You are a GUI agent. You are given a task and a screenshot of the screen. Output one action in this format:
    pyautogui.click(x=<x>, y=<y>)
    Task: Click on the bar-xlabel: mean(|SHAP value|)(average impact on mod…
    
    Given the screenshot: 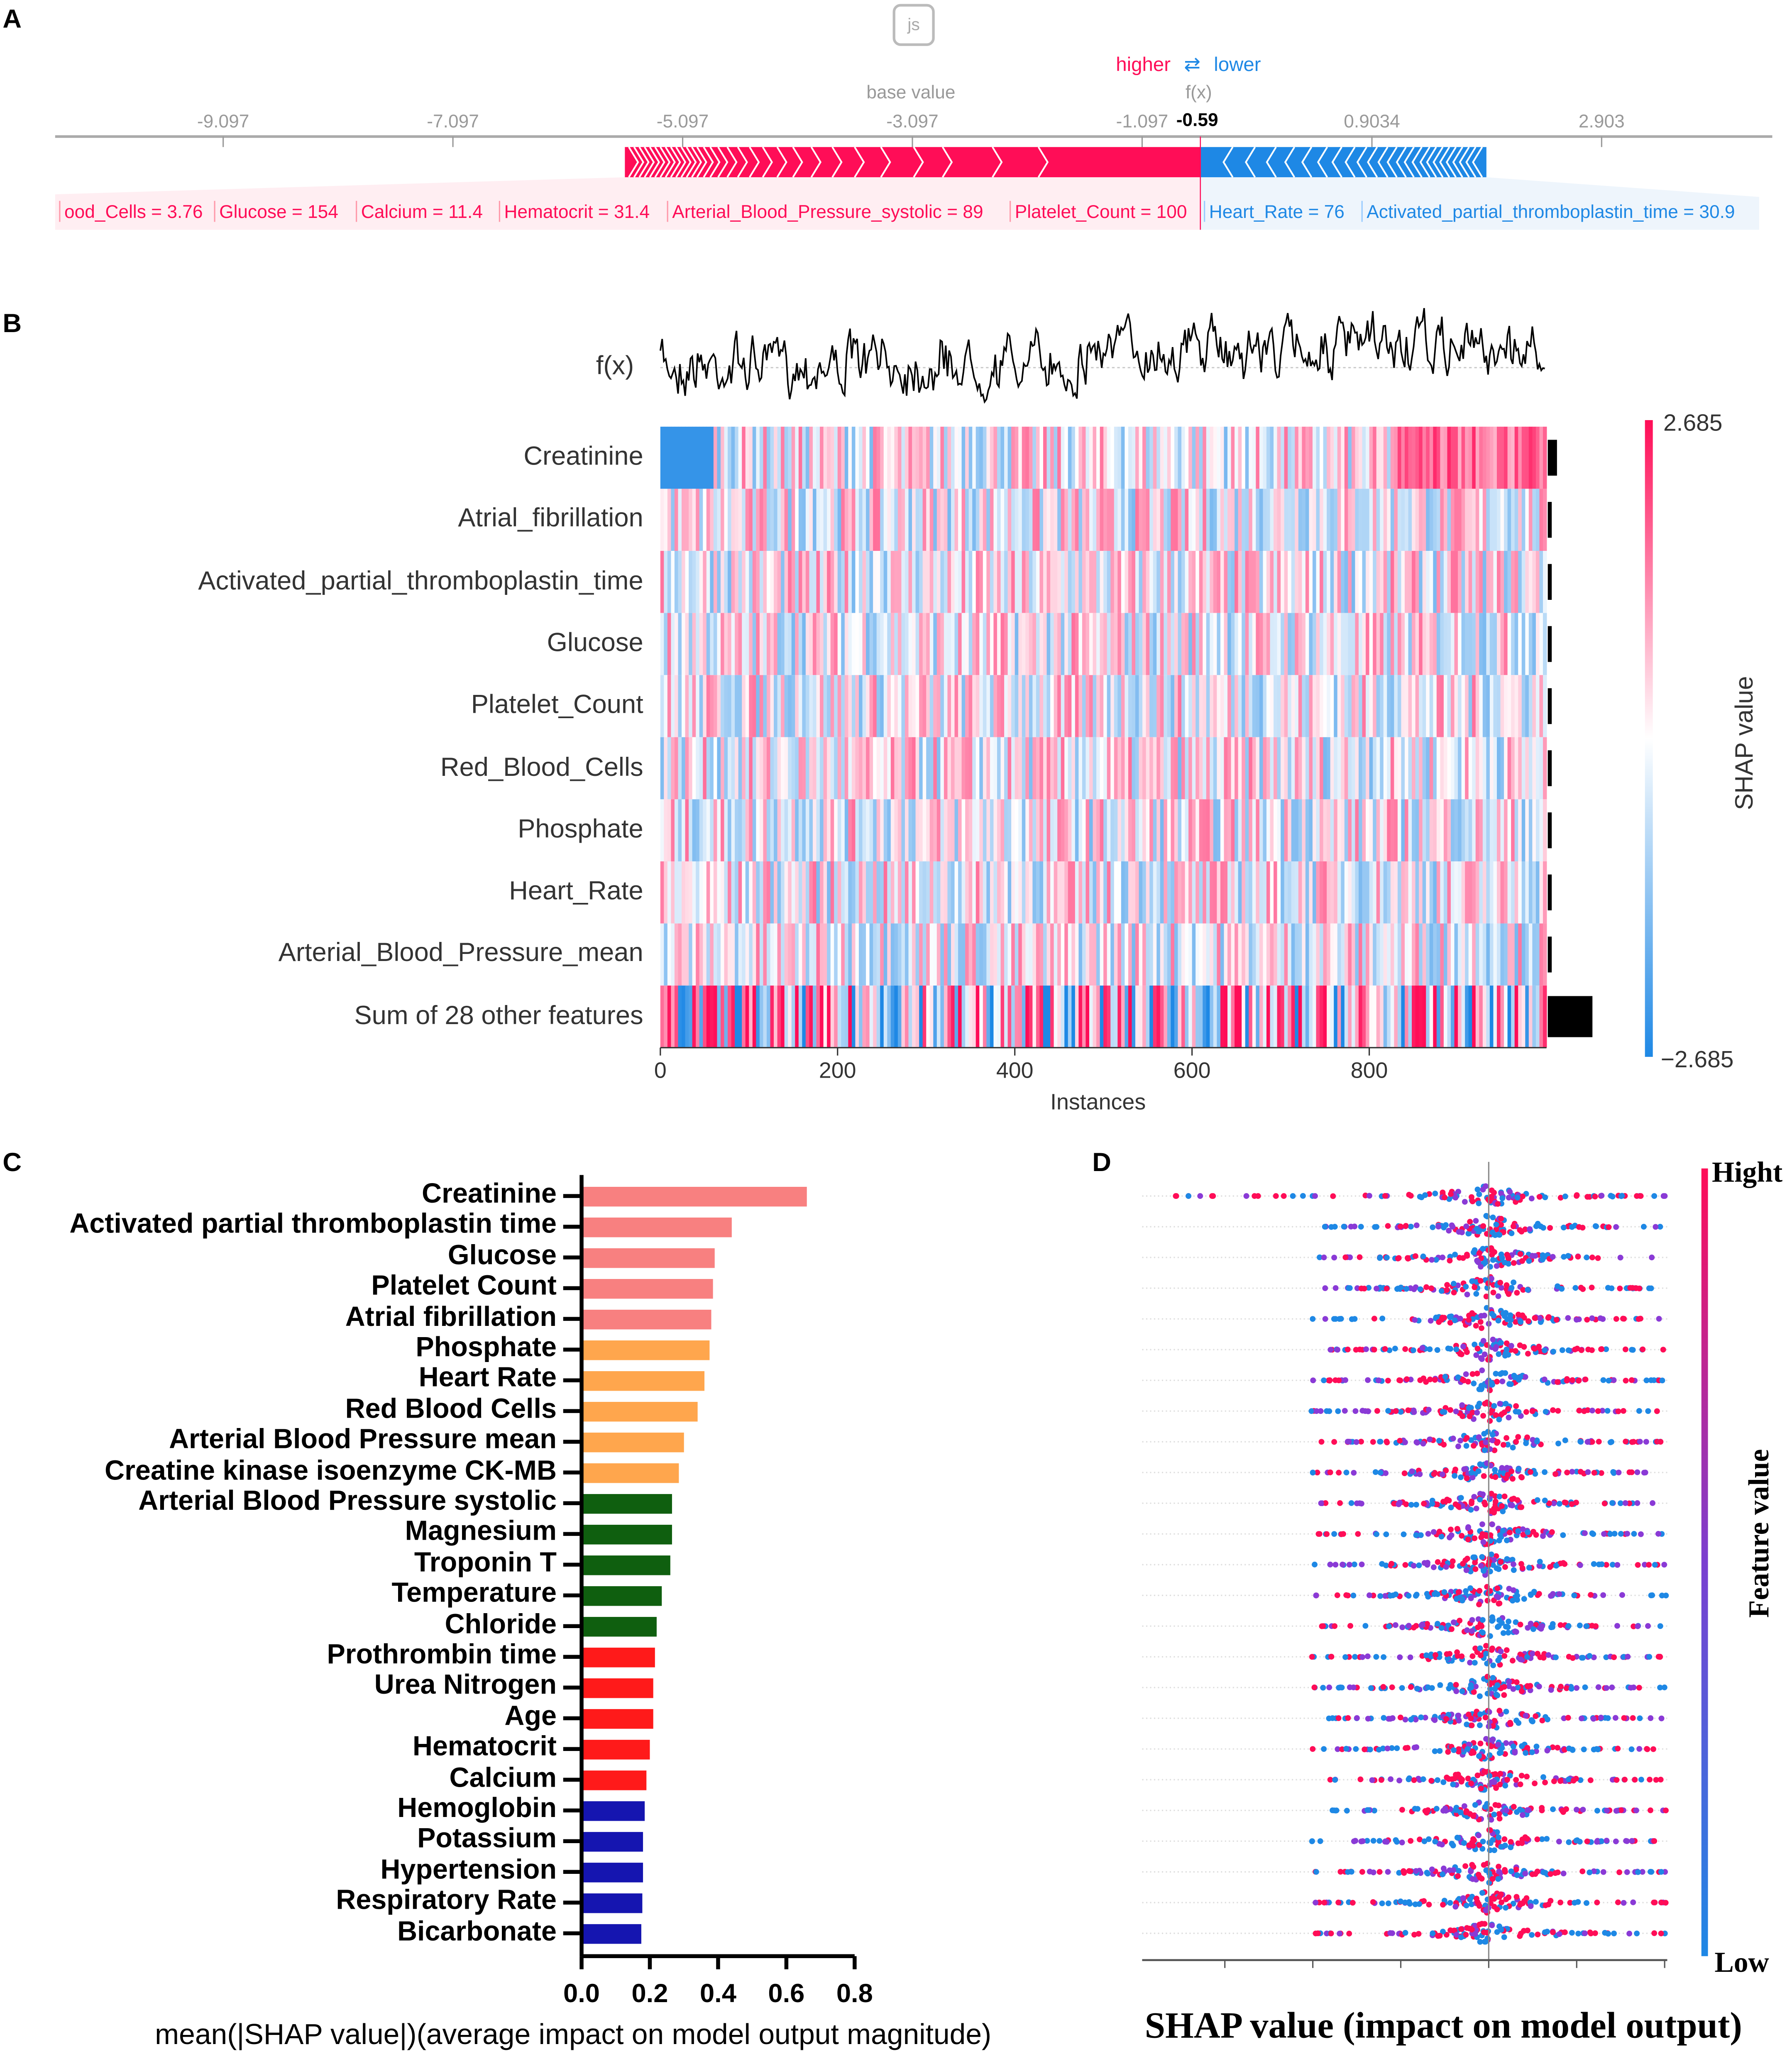 What is the action you would take?
    pyautogui.click(x=573, y=2034)
    